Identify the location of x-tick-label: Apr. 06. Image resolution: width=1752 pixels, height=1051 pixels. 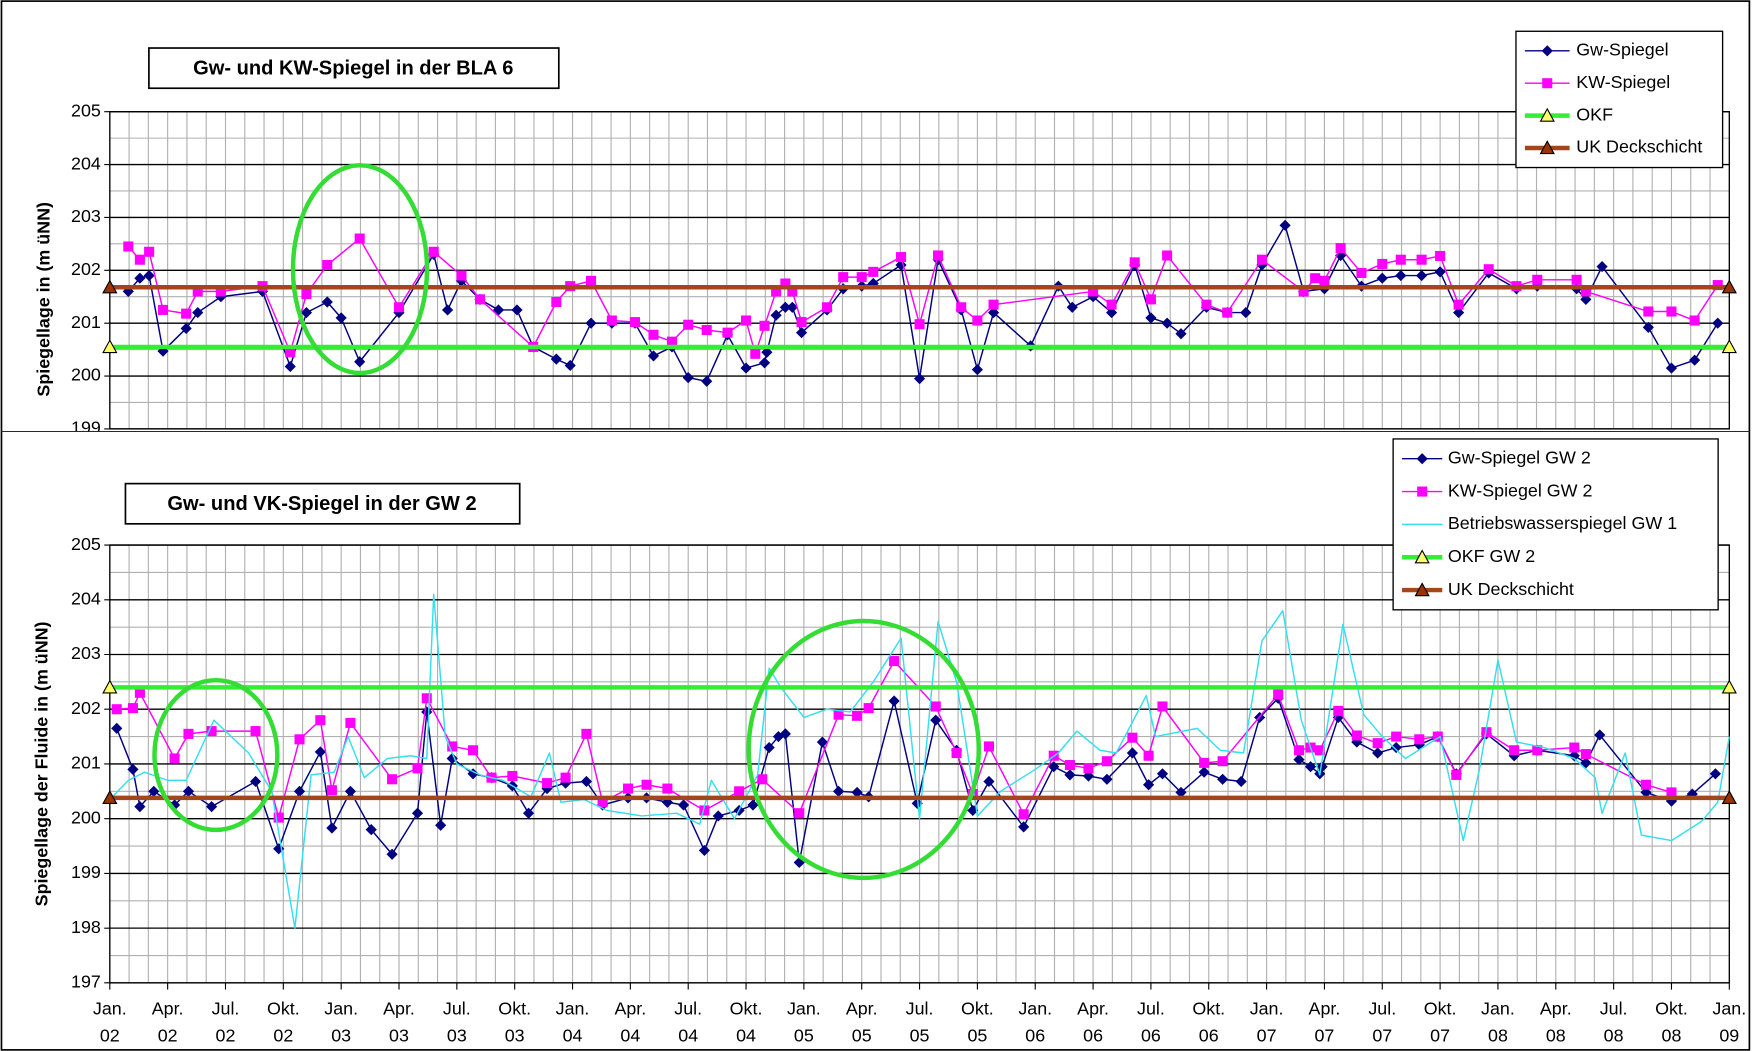
(1093, 1021).